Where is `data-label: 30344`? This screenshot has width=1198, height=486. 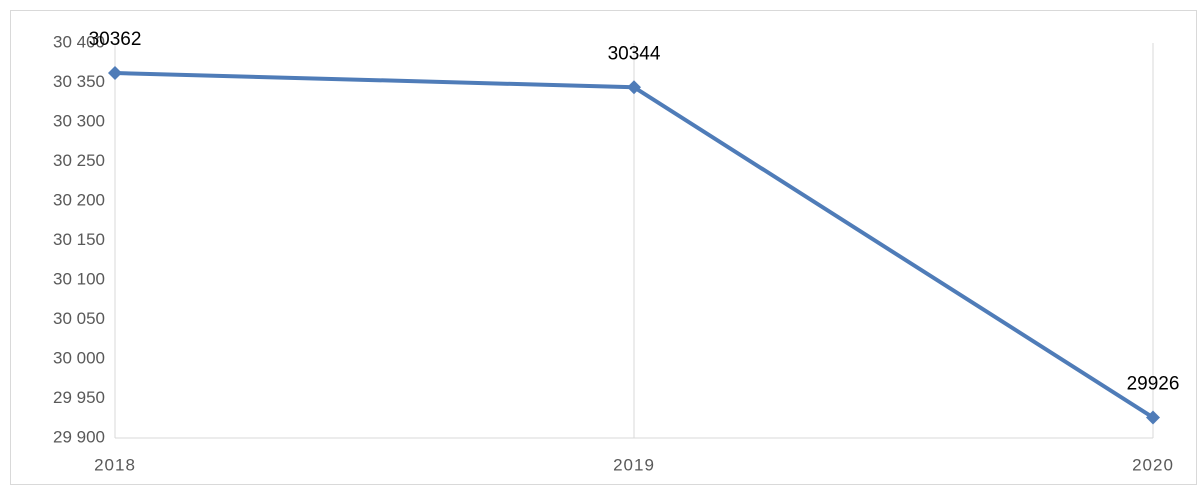
data-label: 30344 is located at coordinates (634, 53).